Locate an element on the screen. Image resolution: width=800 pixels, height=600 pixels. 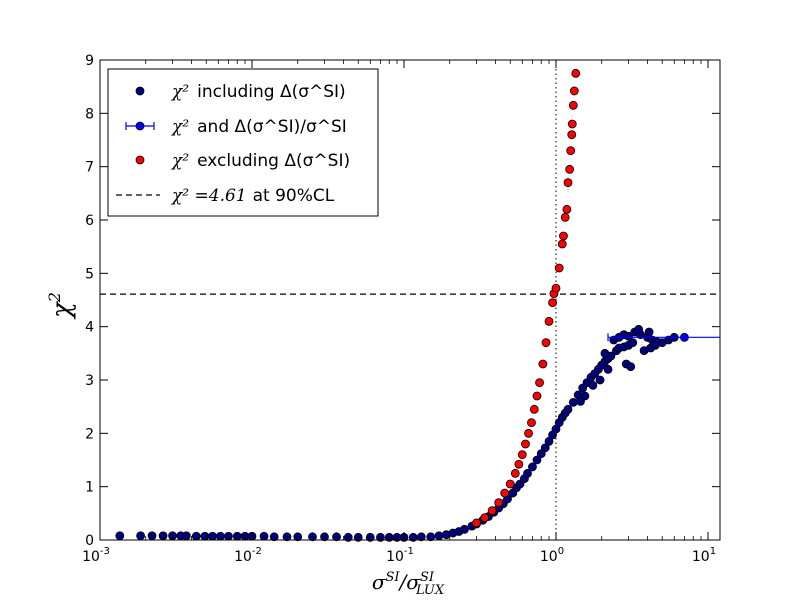
legend-item-including: χ² including Δ(σ^SI) is located at coordinates (240, 92).